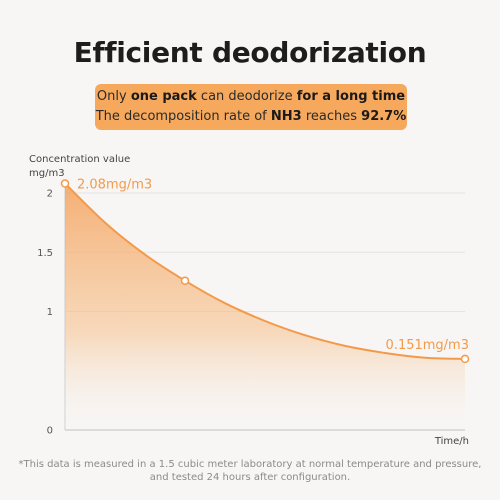 This screenshot has height=500, width=500. What do you see at coordinates (50, 194) in the screenshot?
I see `y-tick-label: 2` at bounding box center [50, 194].